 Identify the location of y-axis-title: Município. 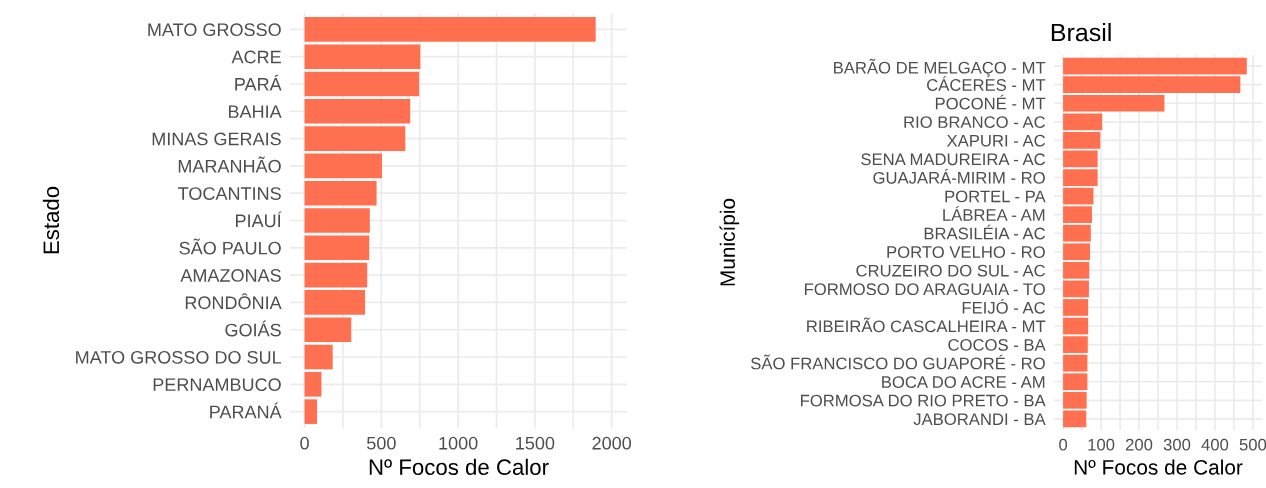
(729, 242).